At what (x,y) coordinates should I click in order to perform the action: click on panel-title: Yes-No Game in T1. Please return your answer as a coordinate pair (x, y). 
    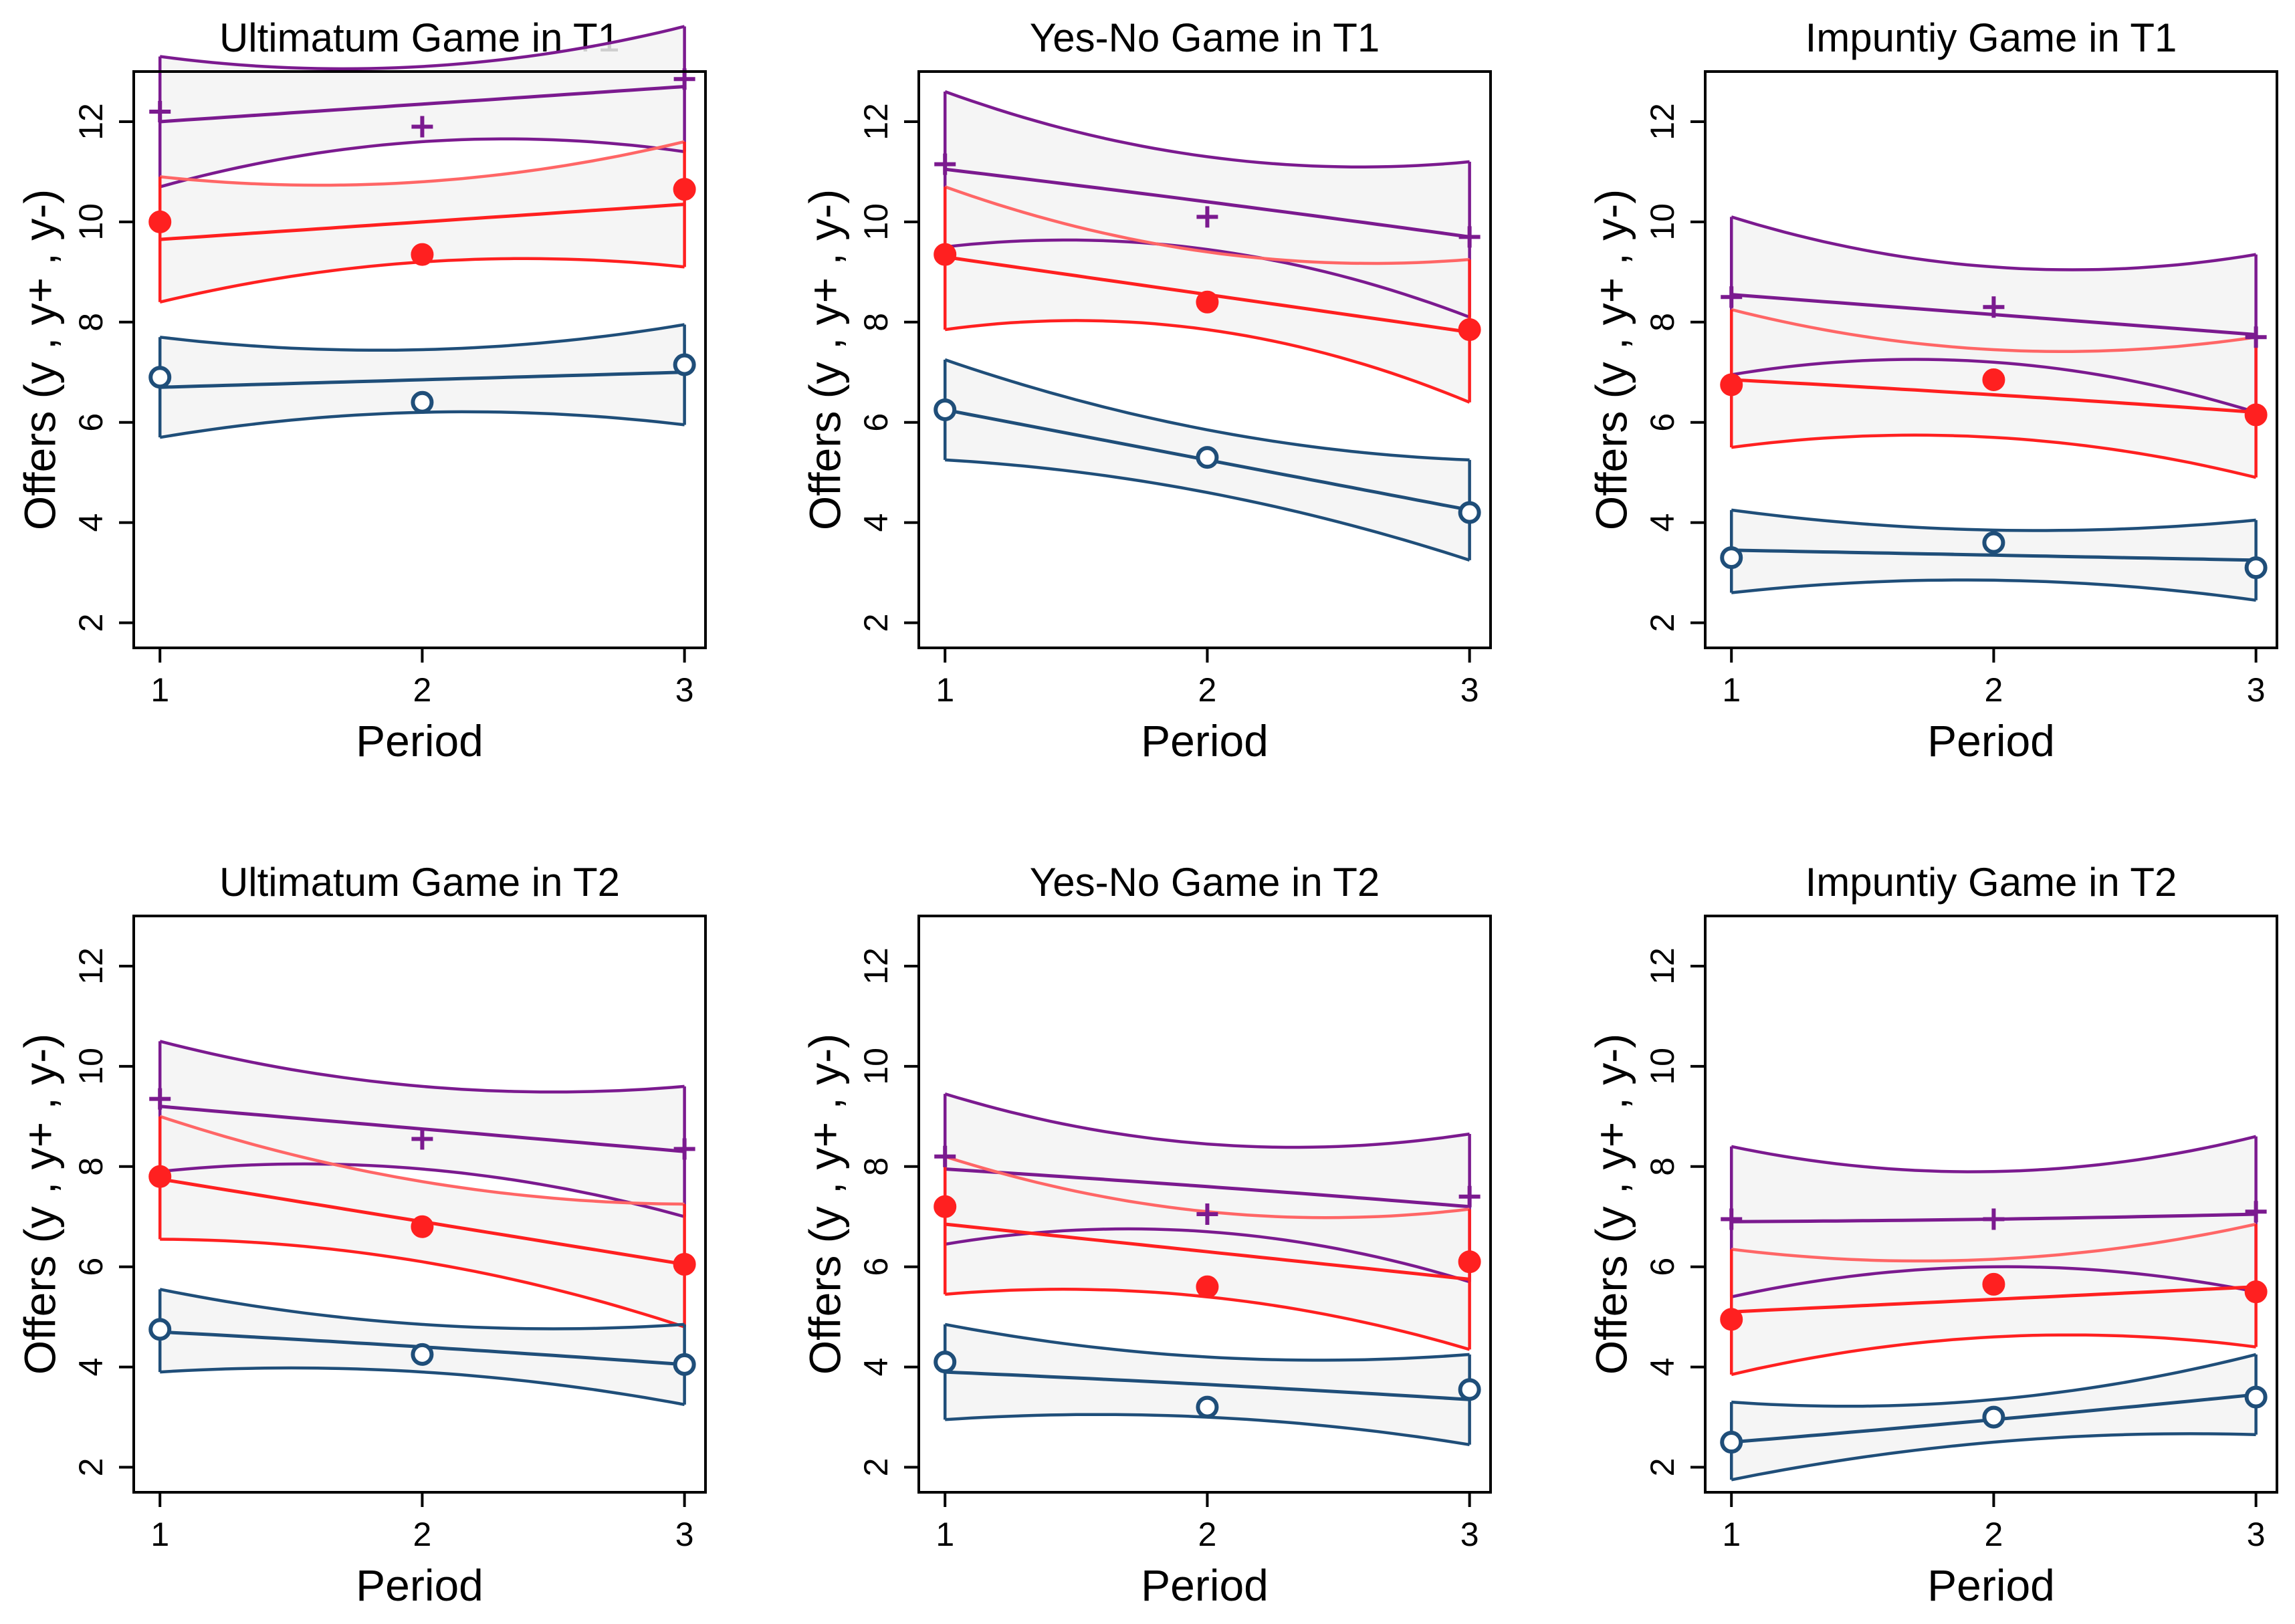
    Looking at the image, I should click on (1205, 37).